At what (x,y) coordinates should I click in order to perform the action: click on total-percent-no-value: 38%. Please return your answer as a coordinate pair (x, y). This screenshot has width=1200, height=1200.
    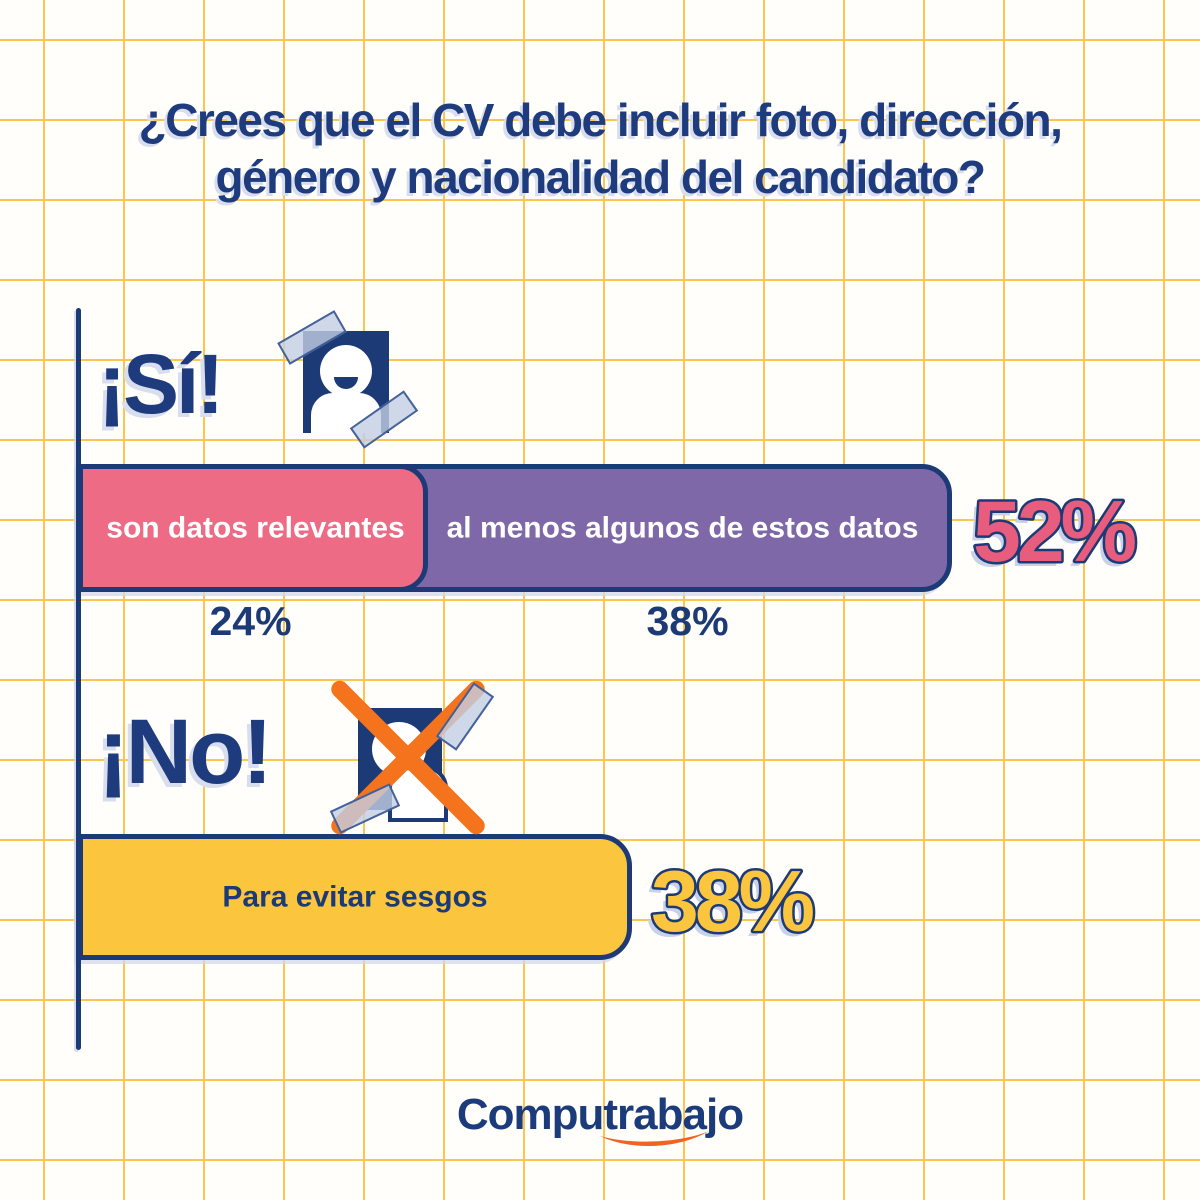
    Looking at the image, I should click on (732, 902).